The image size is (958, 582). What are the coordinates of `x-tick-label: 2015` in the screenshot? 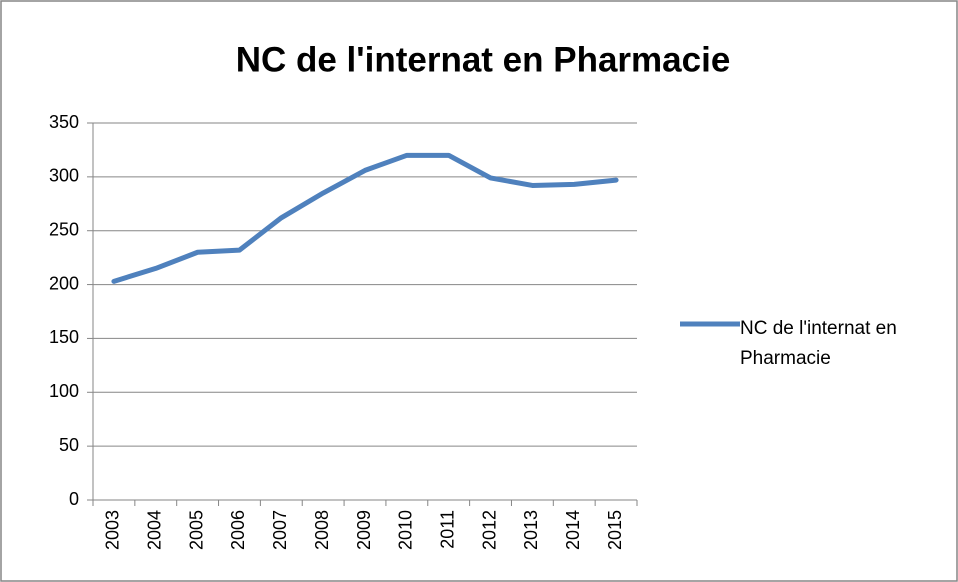 It's located at (615, 530).